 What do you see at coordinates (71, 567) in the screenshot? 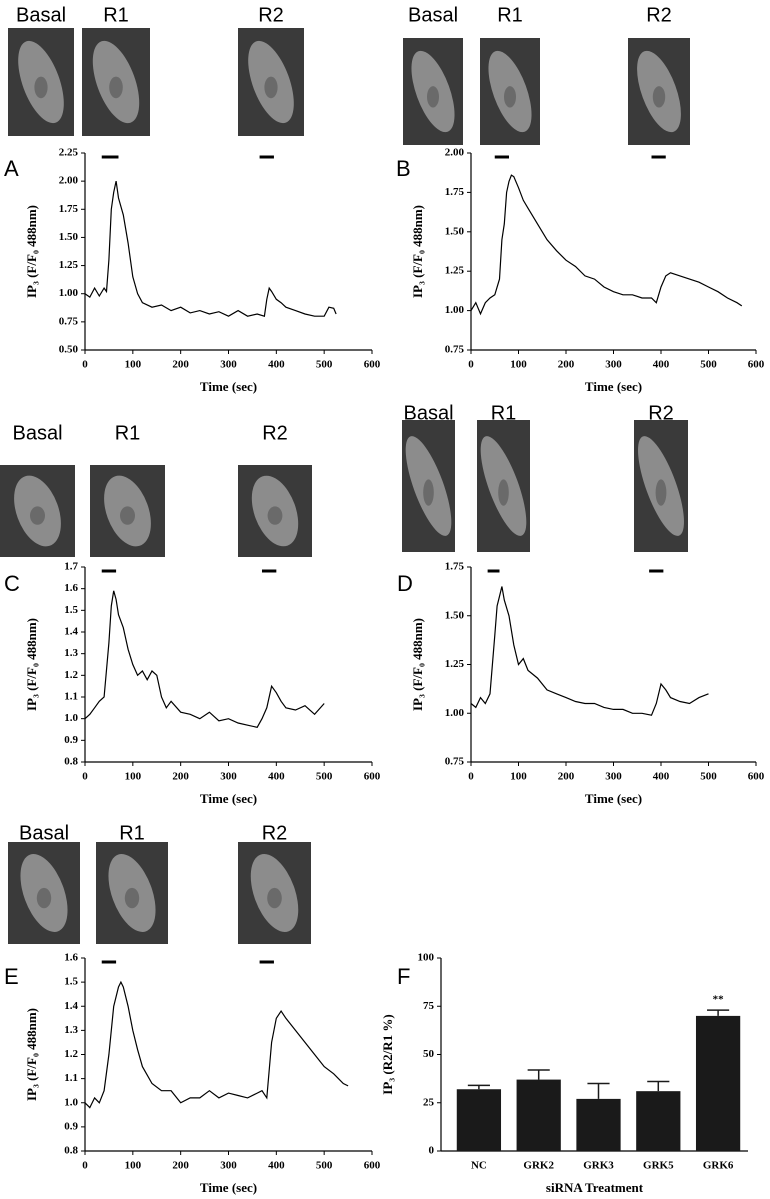
I see `y-tick-label: 1.7` at bounding box center [71, 567].